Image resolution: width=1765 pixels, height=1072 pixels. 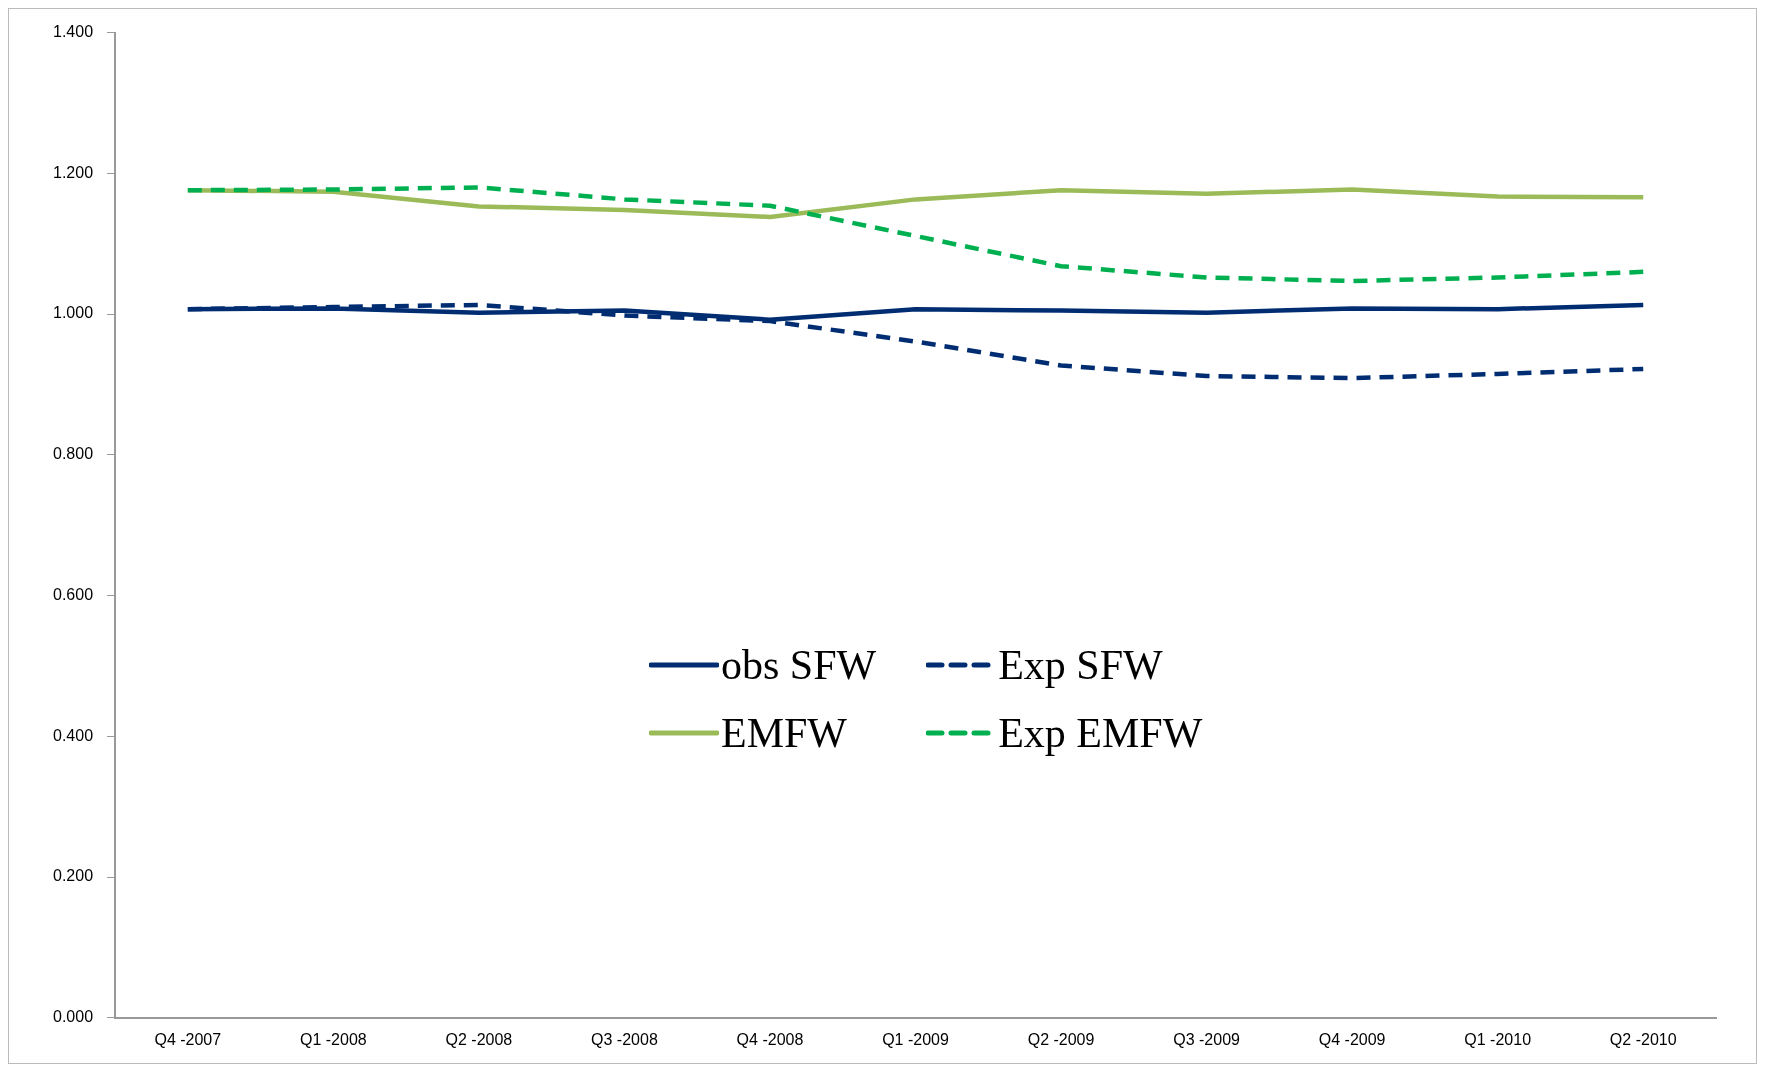 What do you see at coordinates (784, 733) in the screenshot?
I see `legend-label: EMFW` at bounding box center [784, 733].